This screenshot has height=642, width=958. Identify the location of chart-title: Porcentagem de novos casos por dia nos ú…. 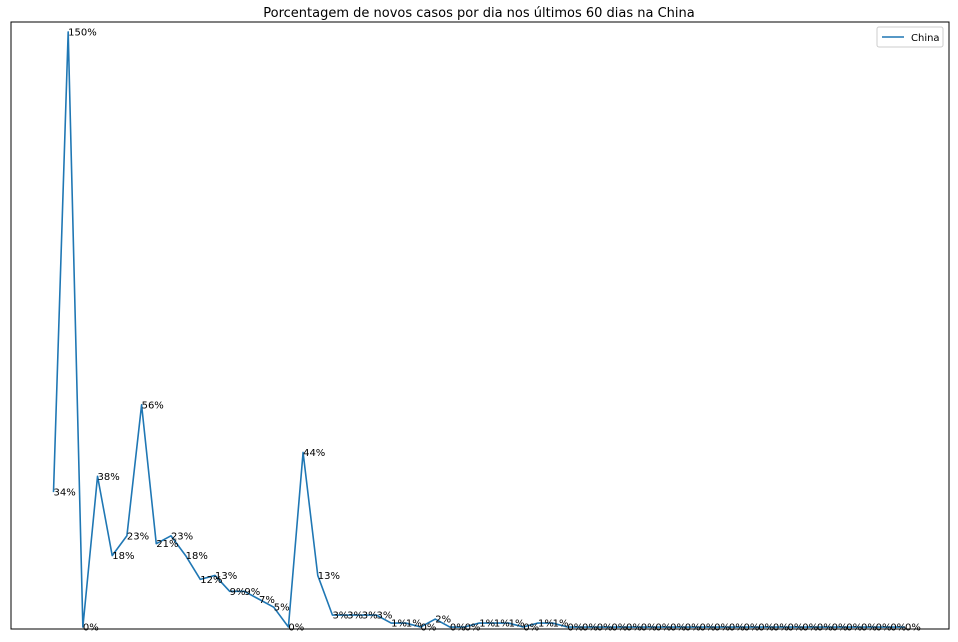
(478, 13).